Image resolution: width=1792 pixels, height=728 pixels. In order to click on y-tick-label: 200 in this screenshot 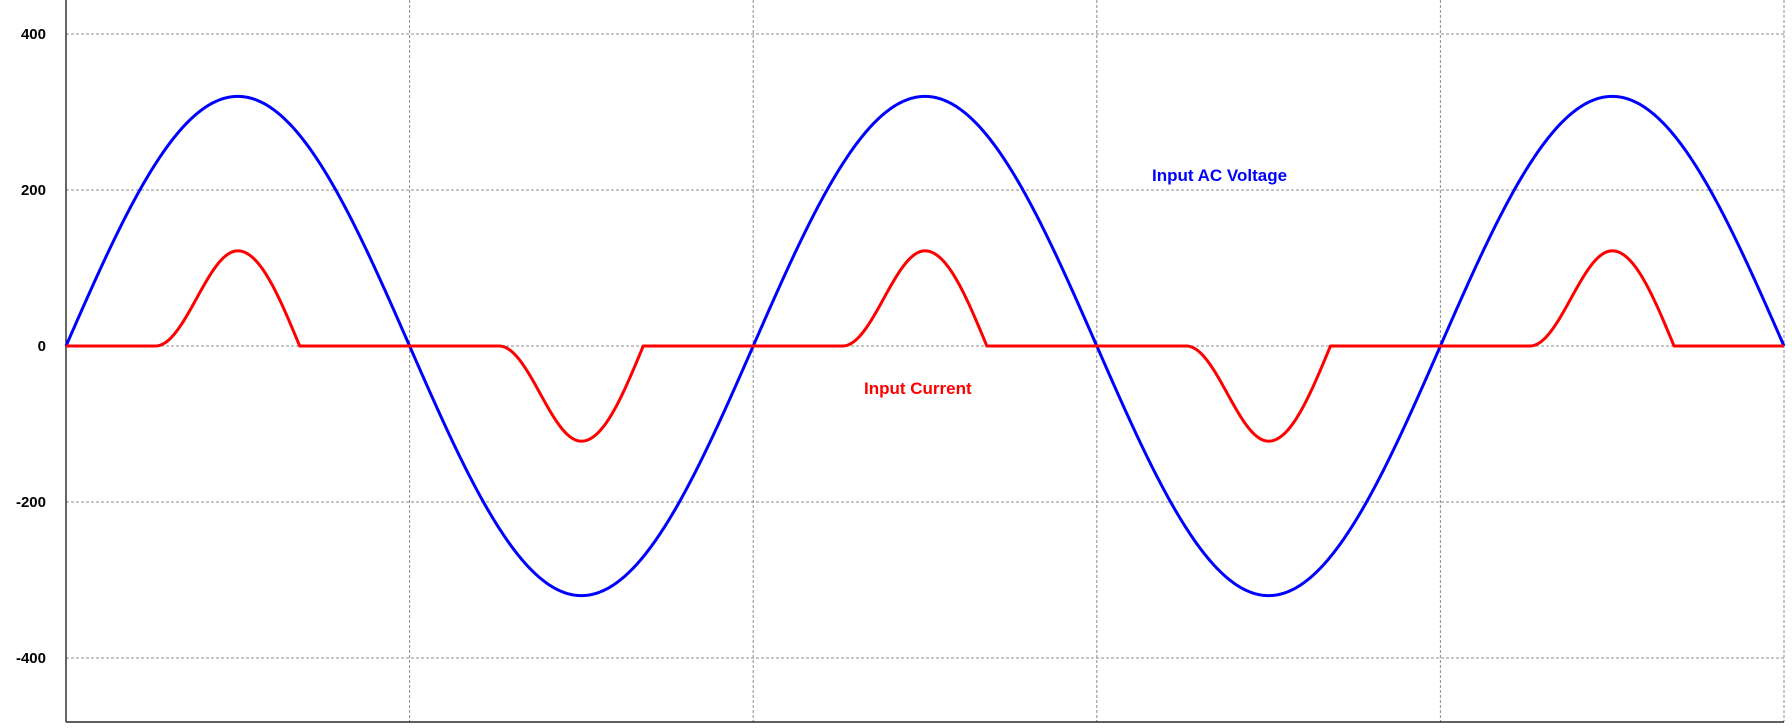, I will do `click(33, 190)`.